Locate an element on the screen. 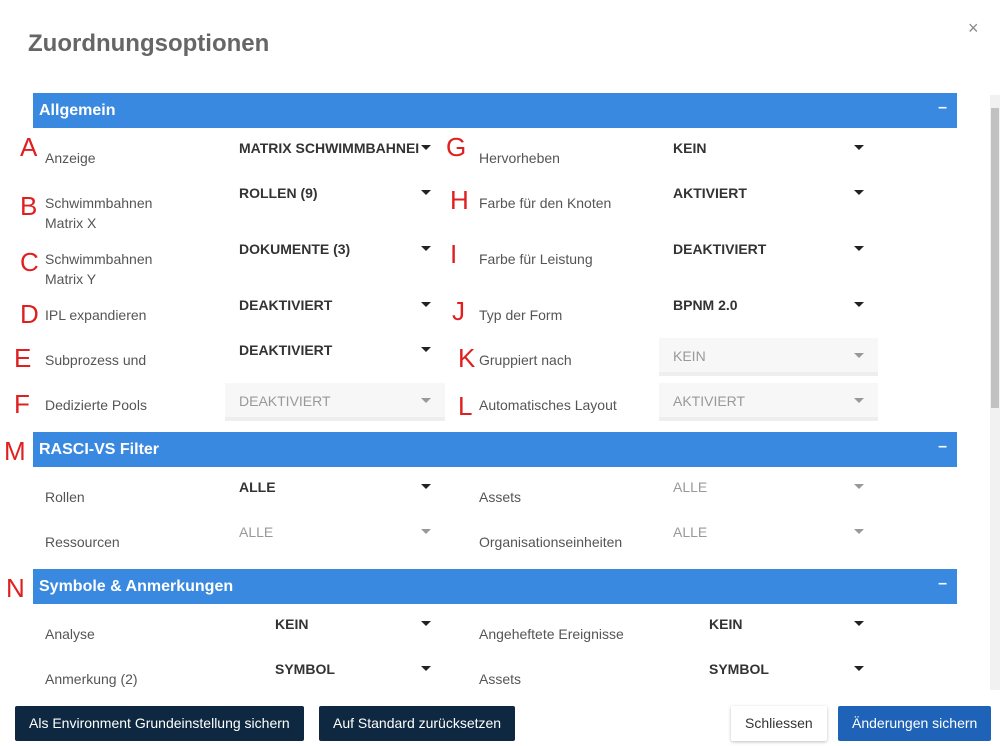 This screenshot has height=746, width=1000. select-analyse: KEIN is located at coordinates (353, 631).